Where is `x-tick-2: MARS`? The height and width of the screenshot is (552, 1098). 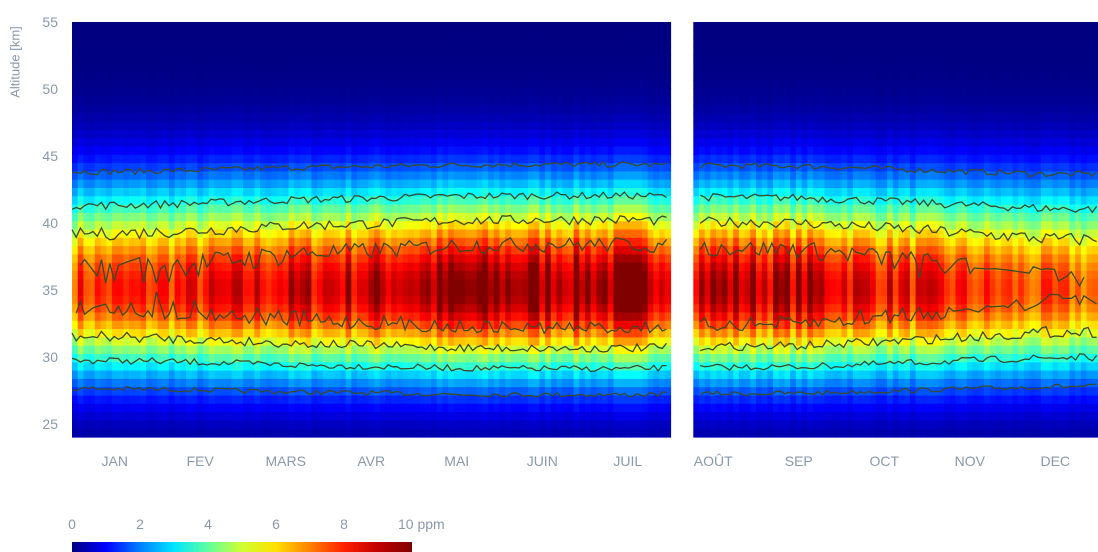 x-tick-2: MARS is located at coordinates (285, 461).